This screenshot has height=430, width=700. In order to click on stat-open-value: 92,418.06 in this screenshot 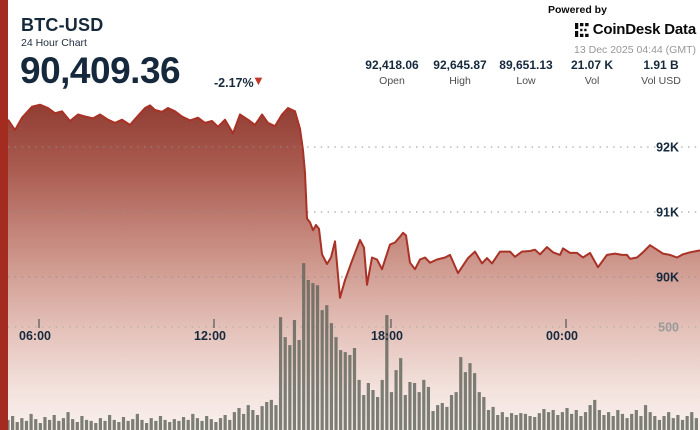, I will do `click(392, 65)`.